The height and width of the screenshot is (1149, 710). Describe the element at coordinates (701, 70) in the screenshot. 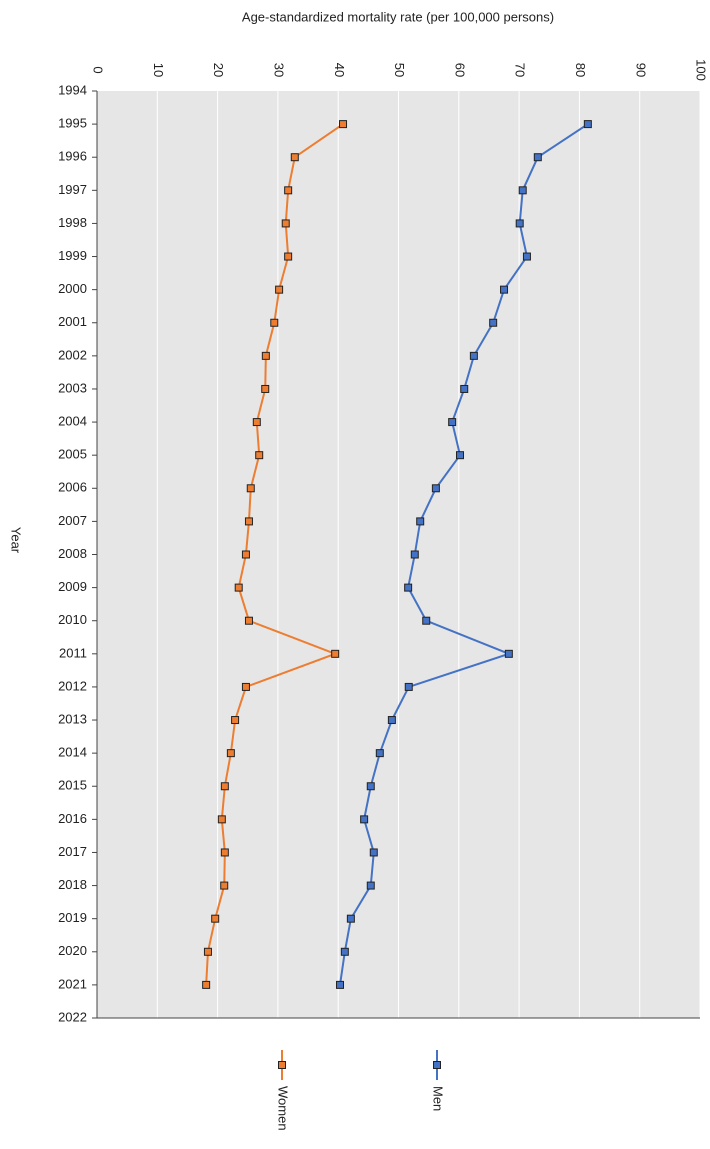

I see `x-tick-label: 100` at that location.